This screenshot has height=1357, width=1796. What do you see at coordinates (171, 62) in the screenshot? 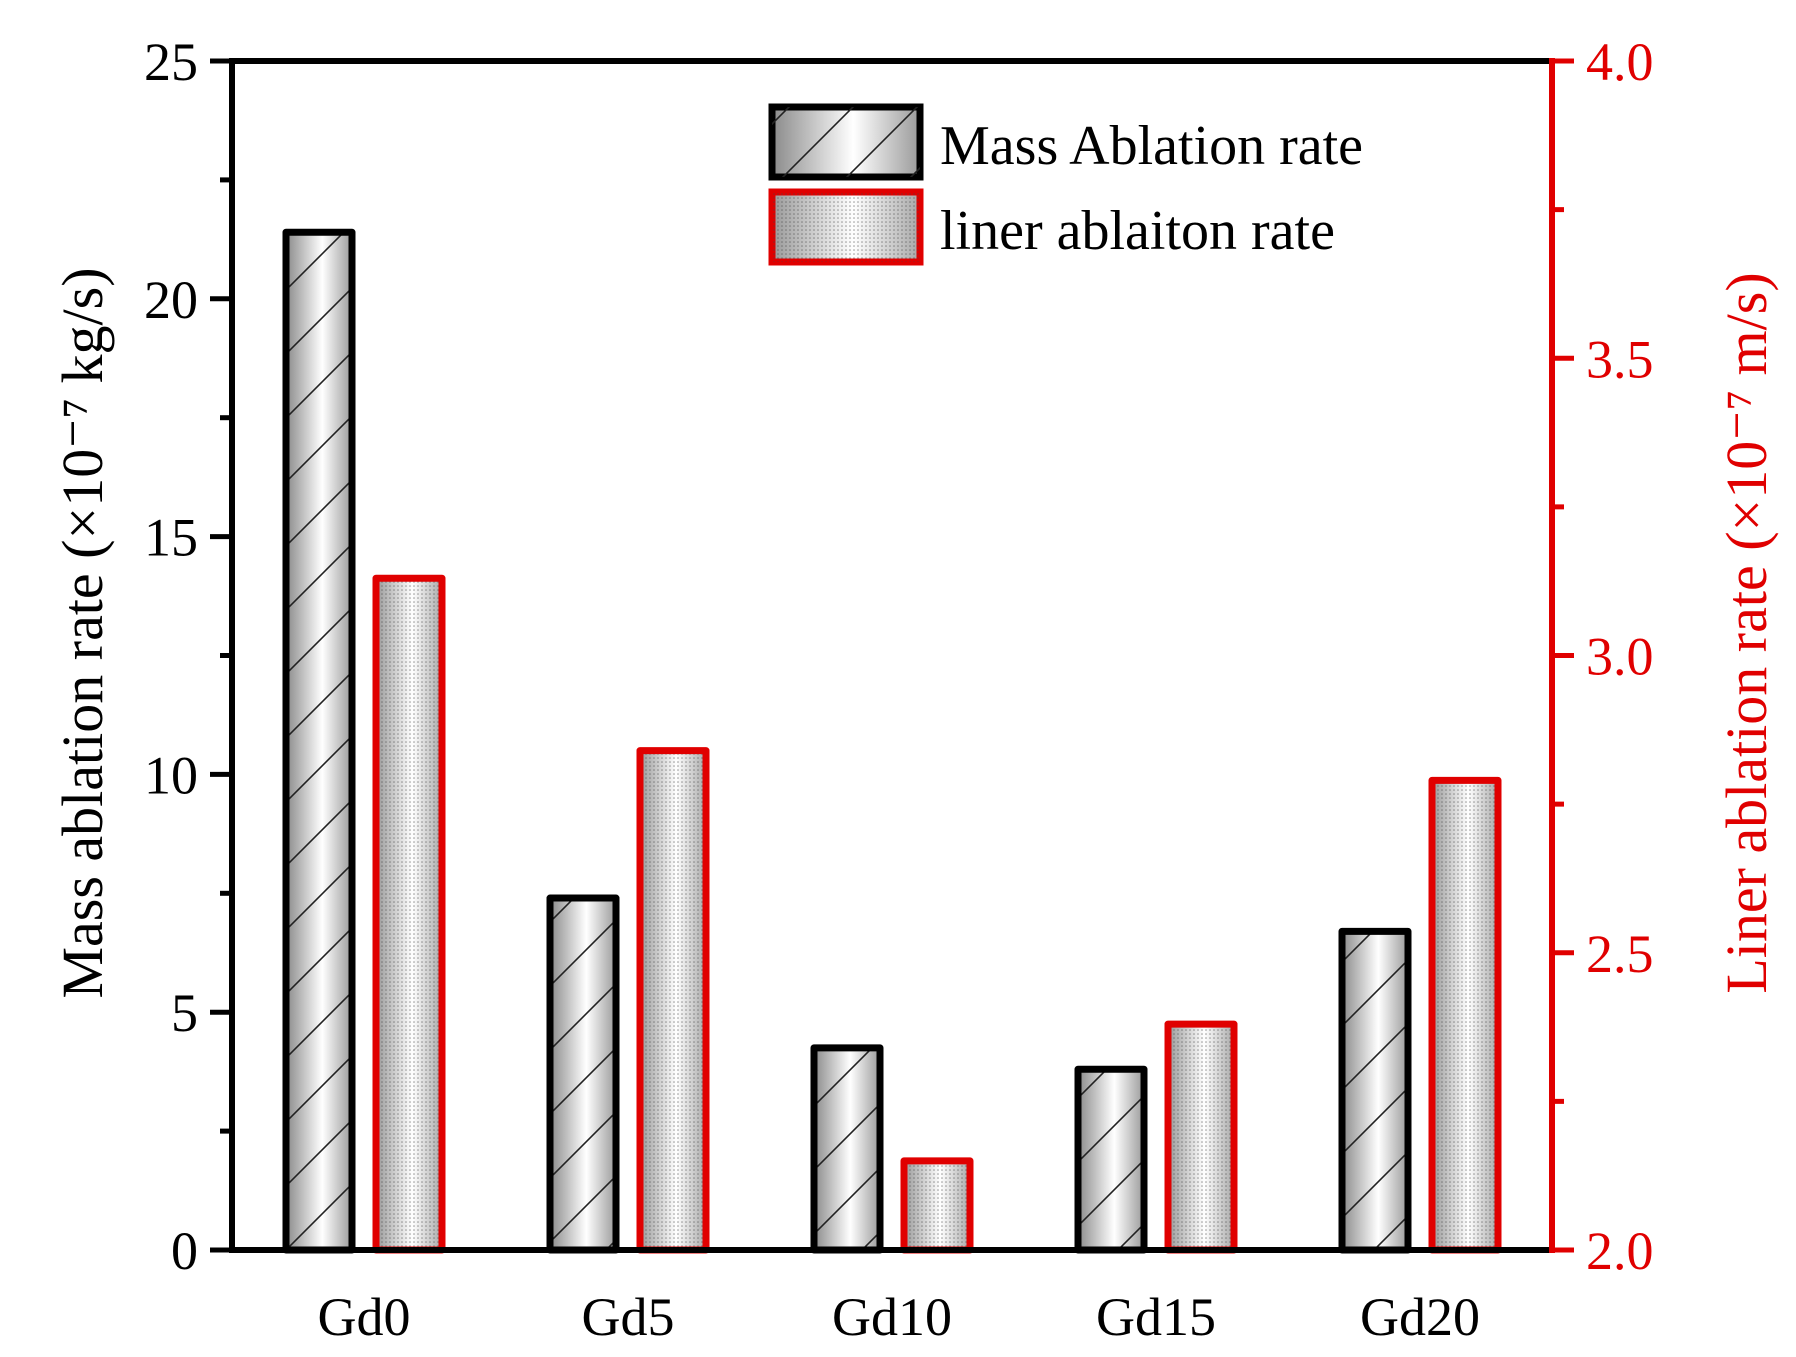
I see `y-left-tick-label: 25` at bounding box center [171, 62].